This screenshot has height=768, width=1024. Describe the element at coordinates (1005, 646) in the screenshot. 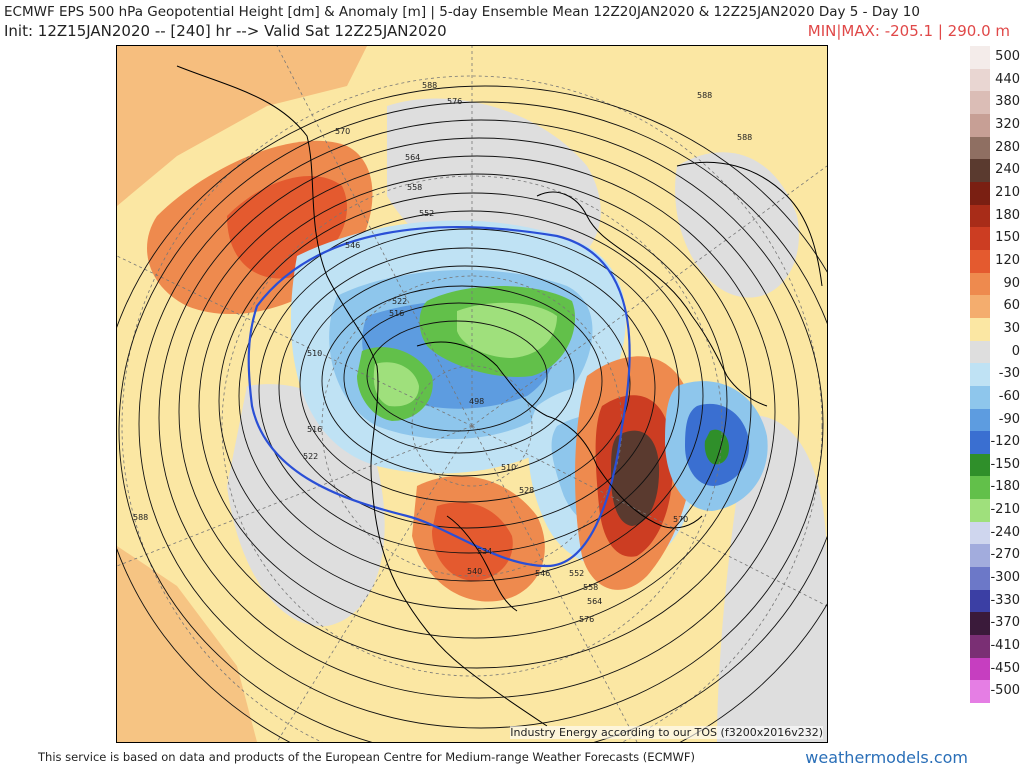

I see `legend-label: -410` at that location.